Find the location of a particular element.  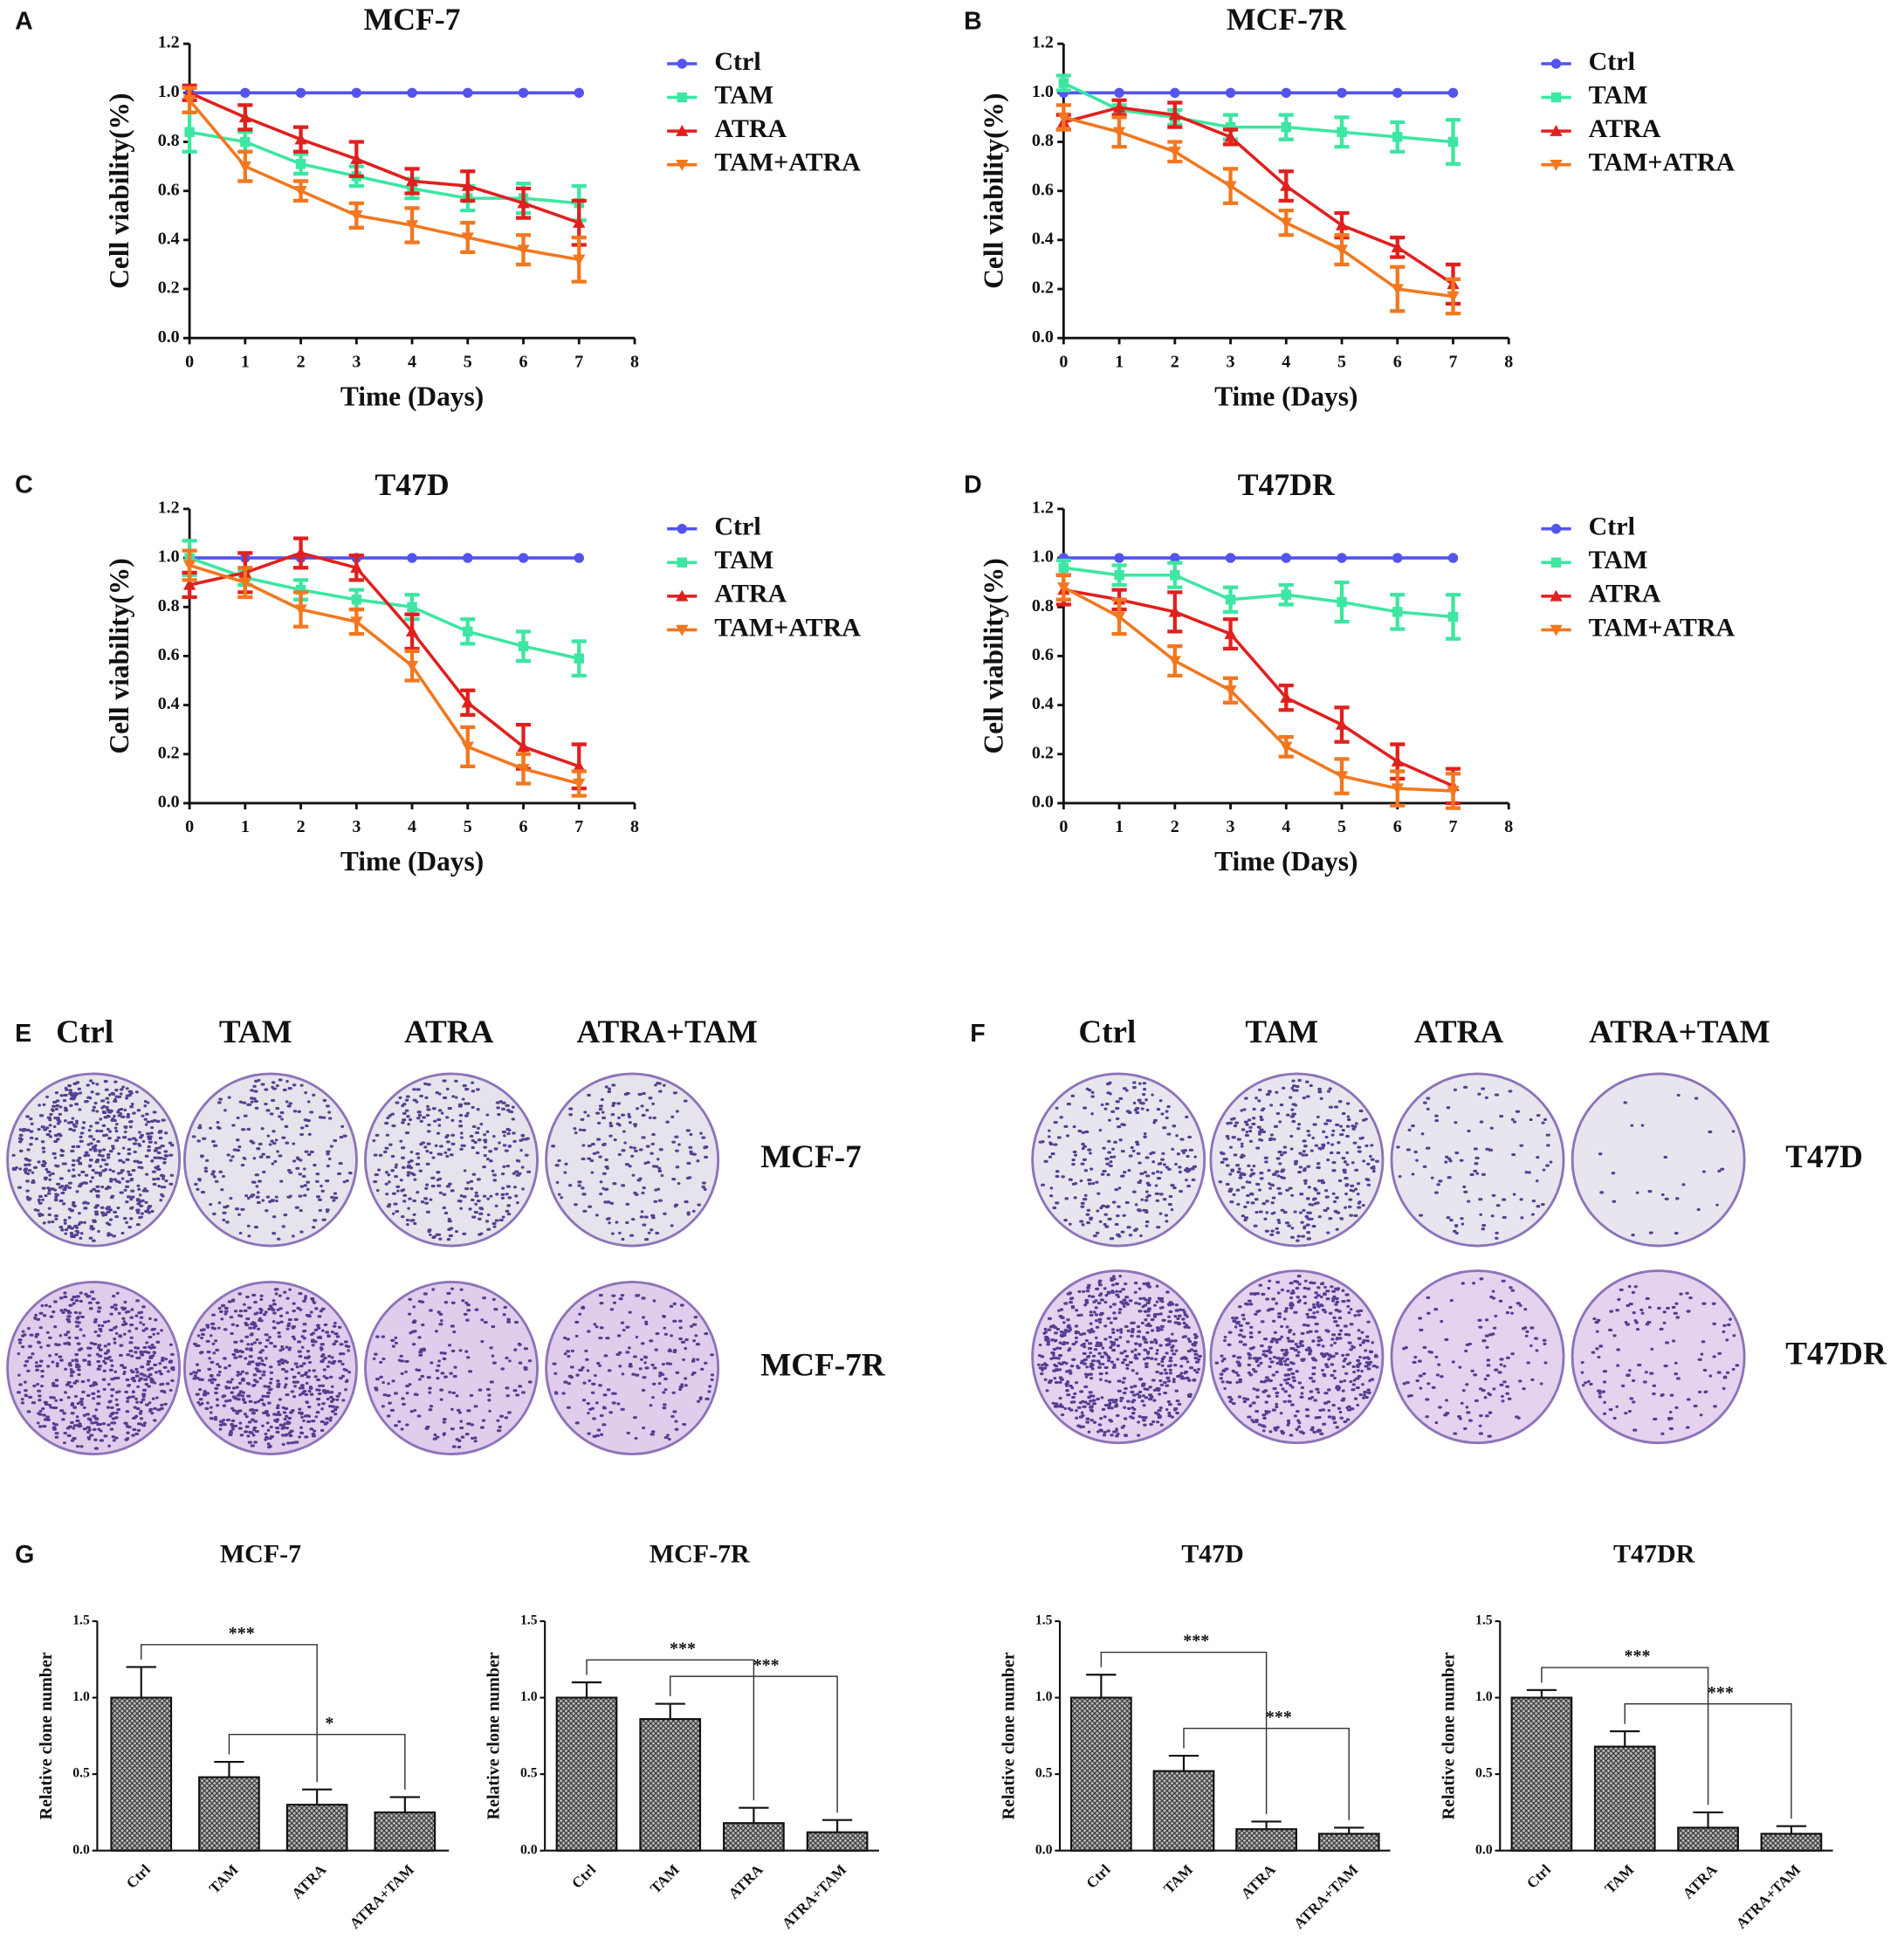

y-tick-label: 0.2 is located at coordinates (169, 288).